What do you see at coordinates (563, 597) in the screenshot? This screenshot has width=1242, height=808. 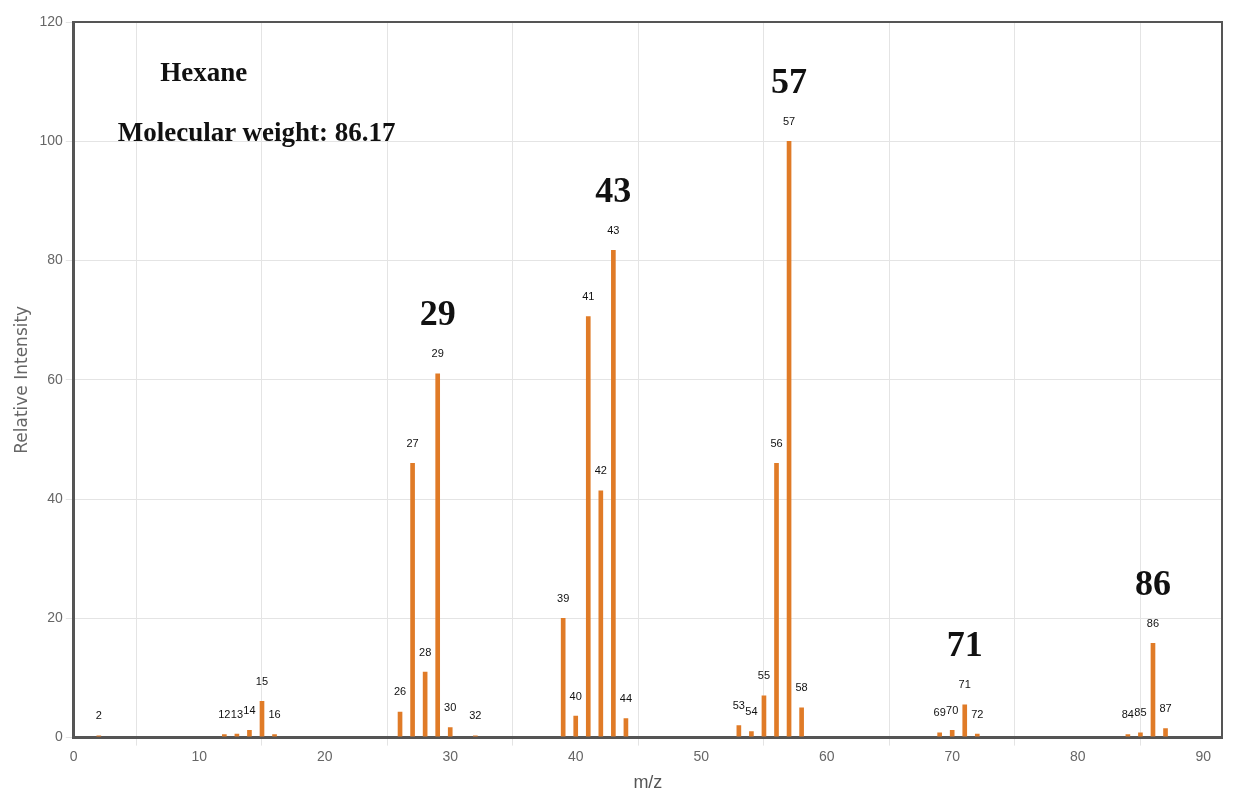 I see `annotation: 39` at bounding box center [563, 597].